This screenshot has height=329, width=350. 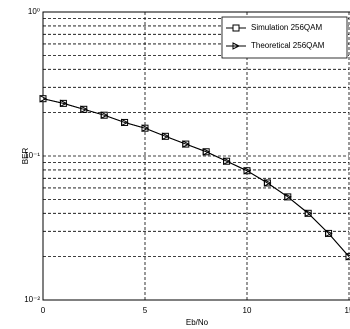 What do you see at coordinates (247, 310) in the screenshot?
I see `x-tick-label: 10` at bounding box center [247, 310].